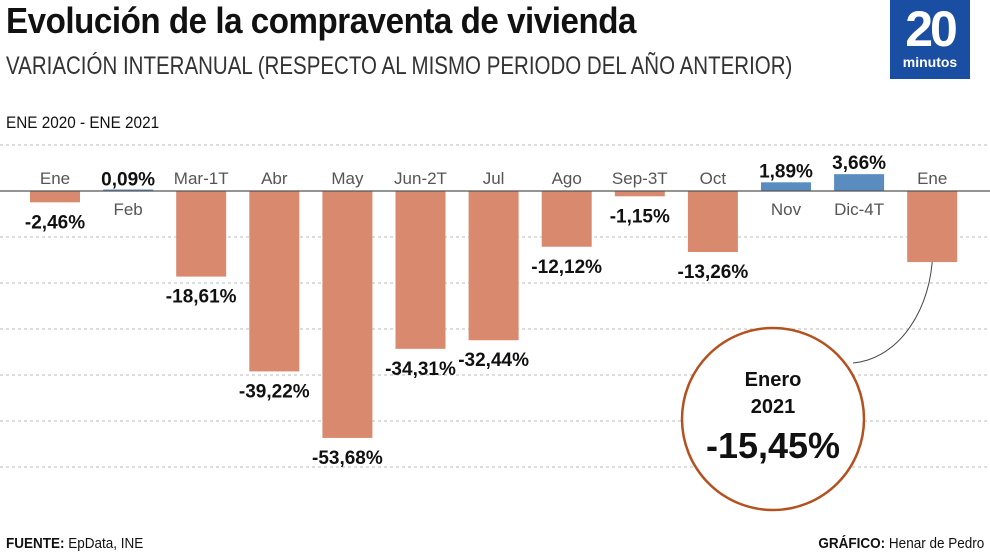  I want to click on value-label: 1,89%, so click(786, 171).